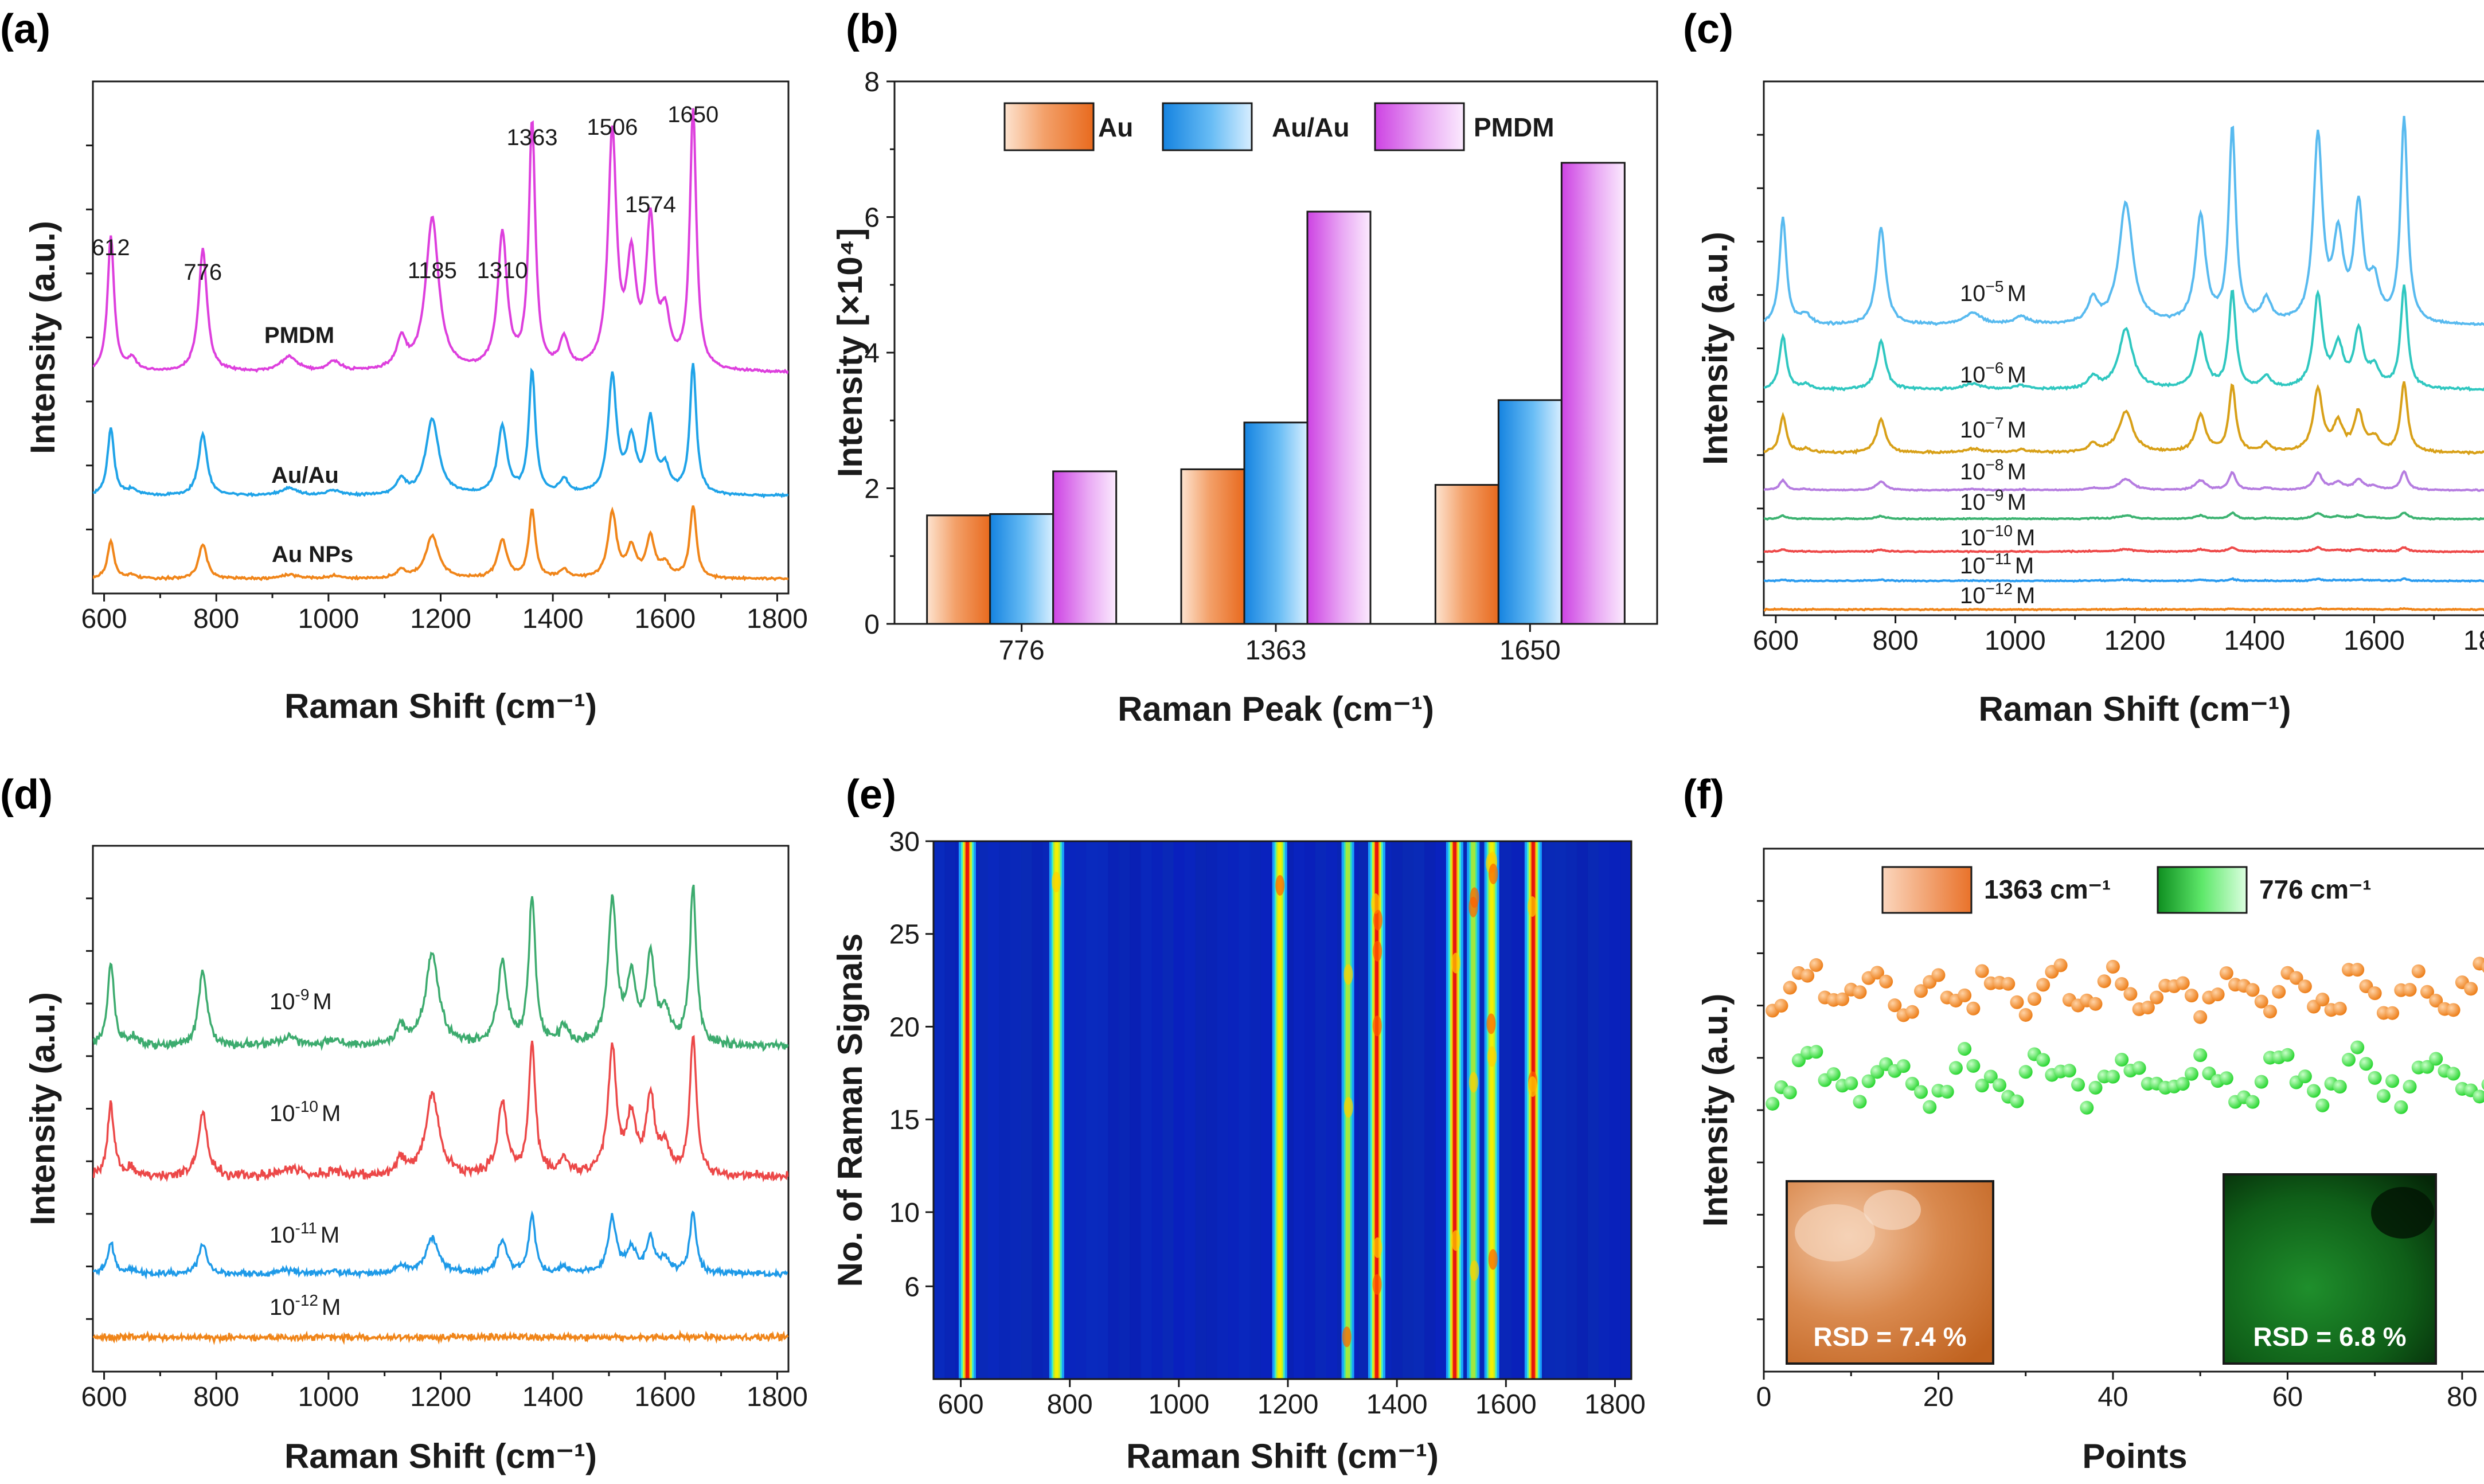 The image size is (2484, 1484). What do you see at coordinates (2134, 709) in the screenshot?
I see `x-axis-title-c: Raman Shift (cm⁻¹)` at bounding box center [2134, 709].